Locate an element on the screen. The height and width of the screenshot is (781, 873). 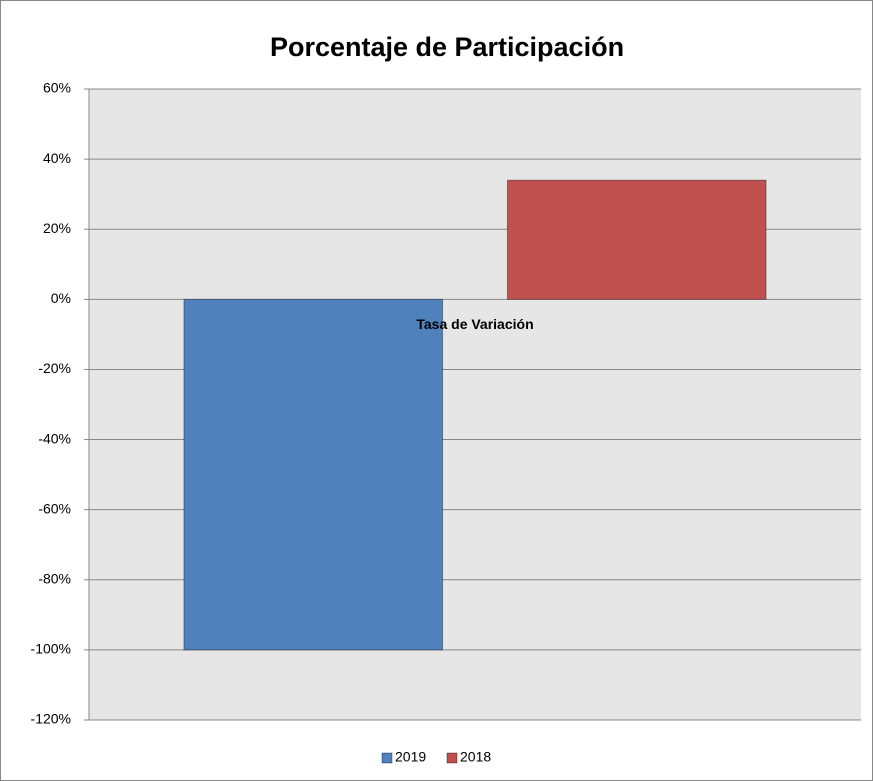
chart-title: Porcentaje de Participación is located at coordinates (447, 47).